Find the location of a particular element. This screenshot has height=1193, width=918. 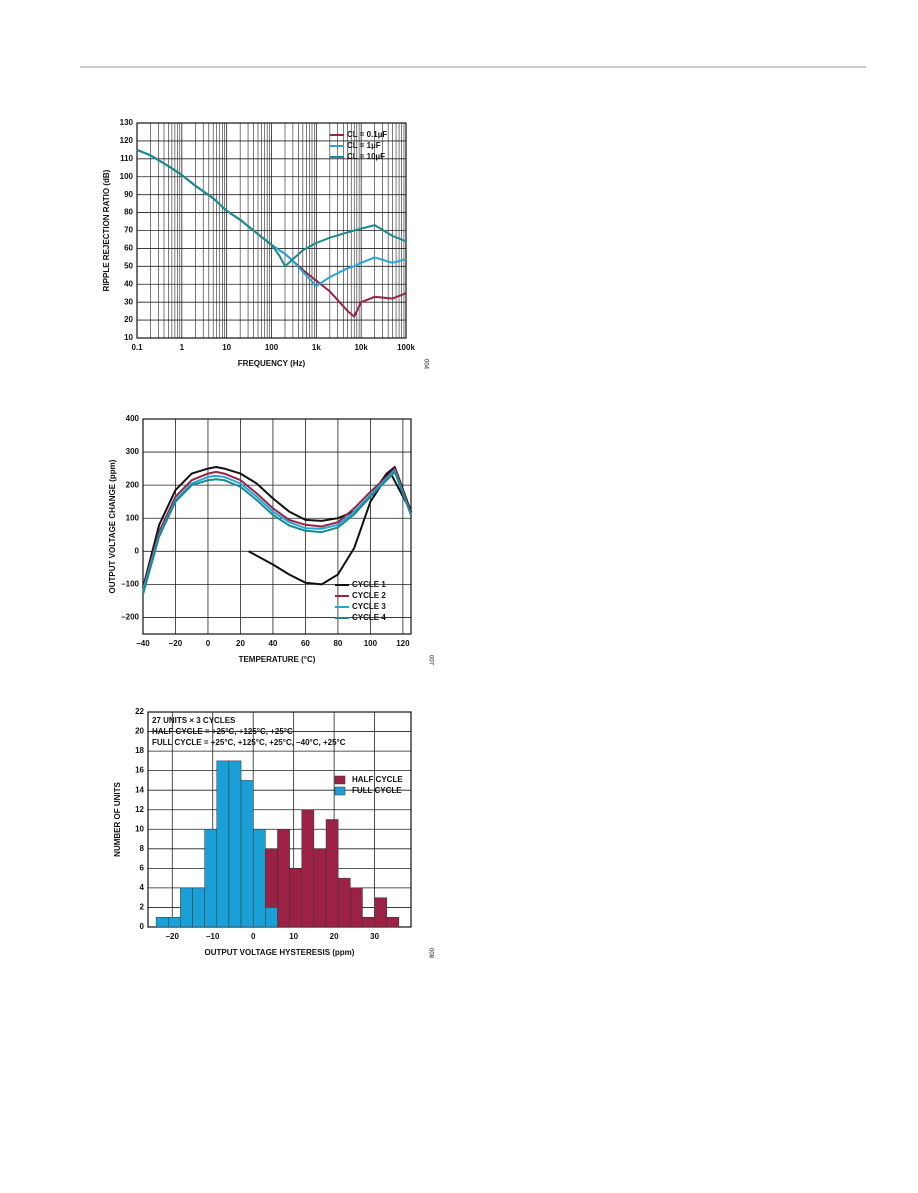

y-tick-label: 50 is located at coordinates (128, 265).